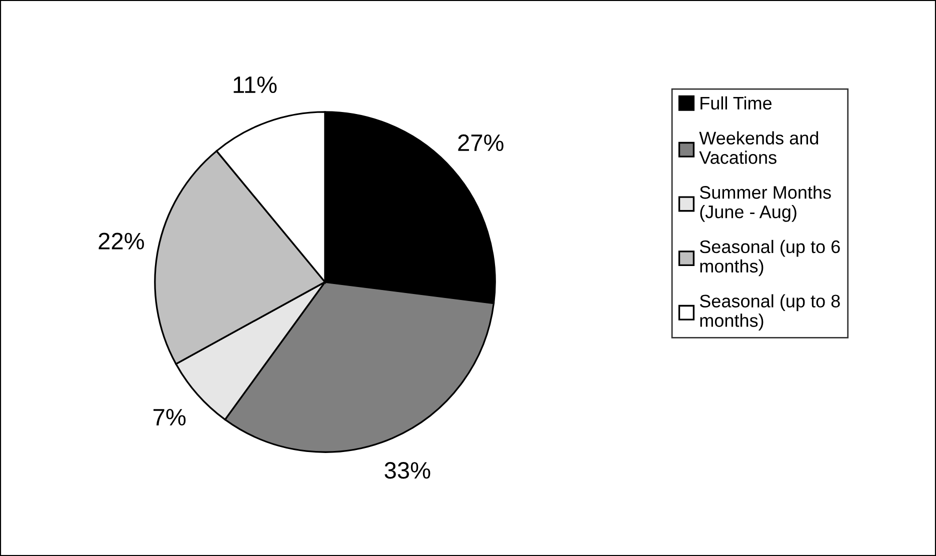 The width and height of the screenshot is (936, 556). I want to click on data-label: 22%, so click(121, 241).